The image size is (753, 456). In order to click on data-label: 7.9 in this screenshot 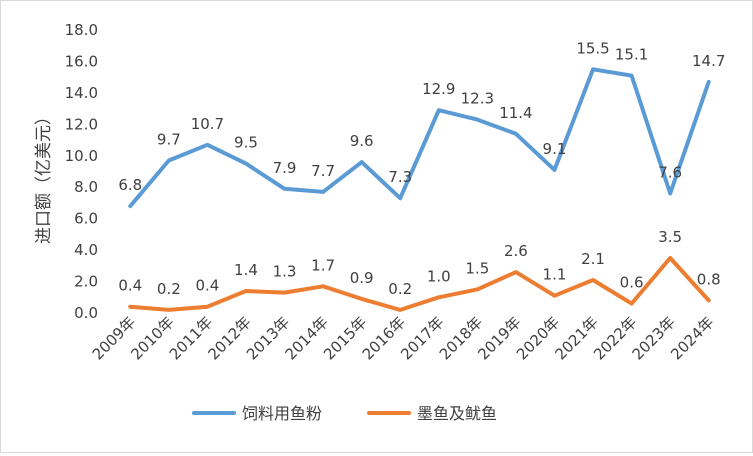, I will do `click(285, 168)`.